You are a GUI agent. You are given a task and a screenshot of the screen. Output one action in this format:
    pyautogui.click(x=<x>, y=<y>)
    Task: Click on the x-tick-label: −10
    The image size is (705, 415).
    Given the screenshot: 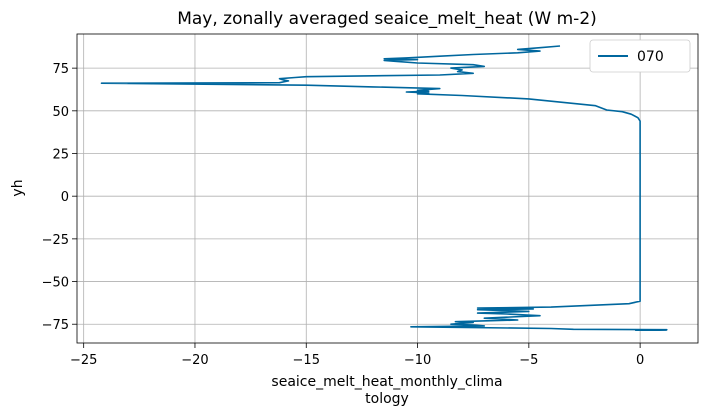 What is the action you would take?
    pyautogui.click(x=417, y=360)
    